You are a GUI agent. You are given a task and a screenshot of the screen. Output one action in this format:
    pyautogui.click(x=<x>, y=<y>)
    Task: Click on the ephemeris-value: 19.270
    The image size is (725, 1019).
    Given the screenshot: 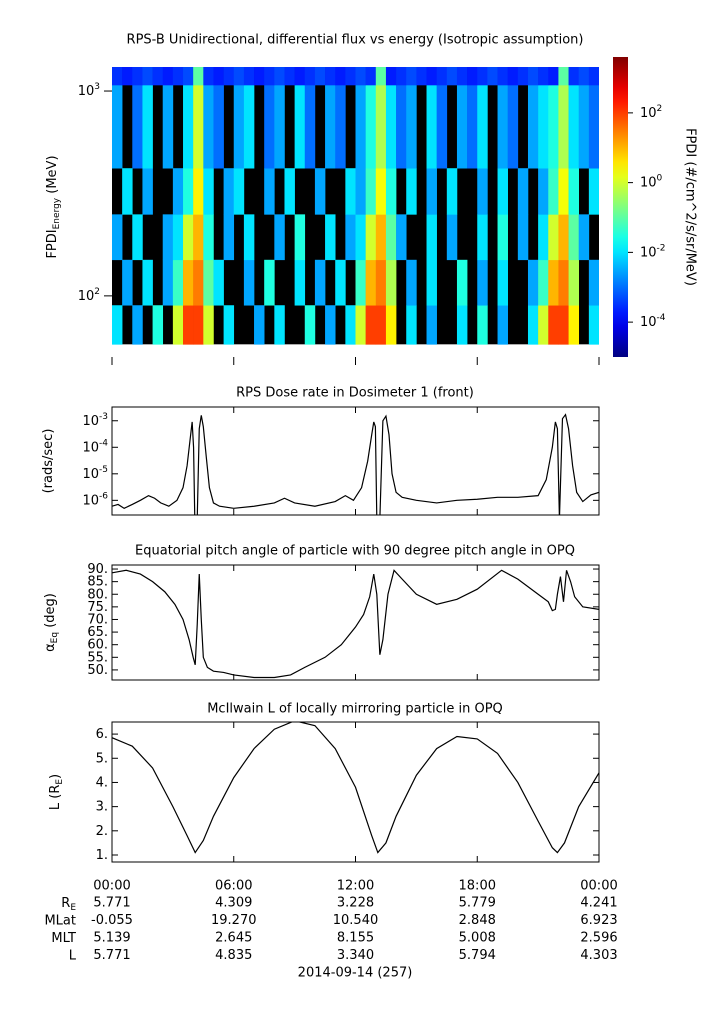 What is the action you would take?
    pyautogui.click(x=234, y=920)
    